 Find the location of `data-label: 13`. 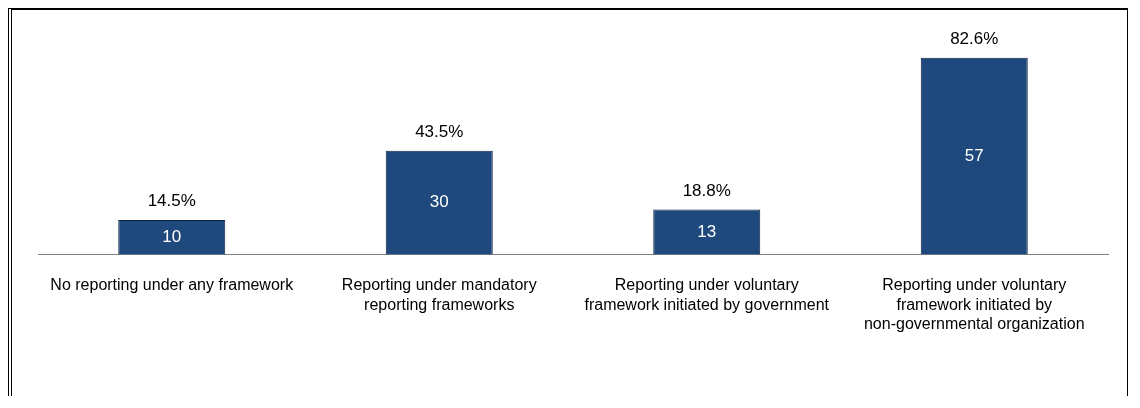

data-label: 13 is located at coordinates (707, 231).